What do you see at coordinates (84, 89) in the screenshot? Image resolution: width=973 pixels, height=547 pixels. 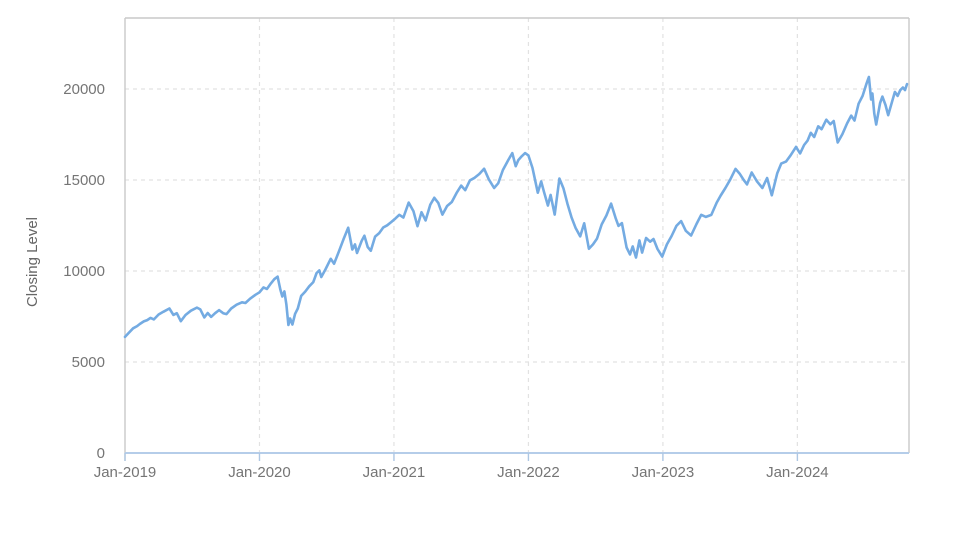 I see `y-tick-label: 20000` at bounding box center [84, 89].